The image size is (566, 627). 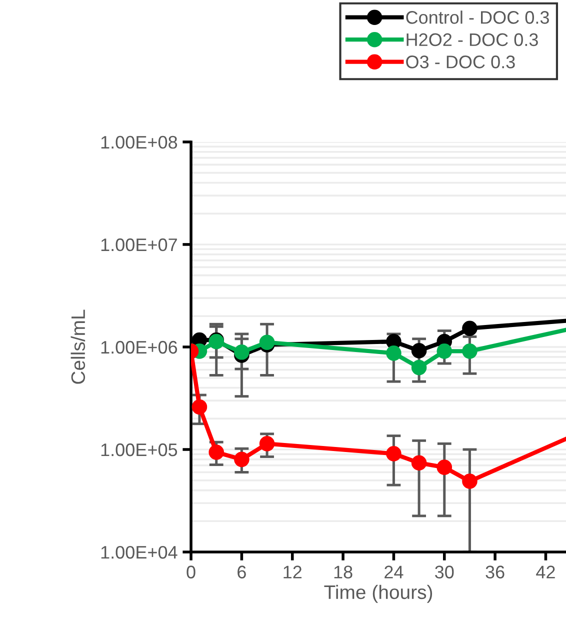 I want to click on x-tick-label: 0, so click(x=191, y=572).